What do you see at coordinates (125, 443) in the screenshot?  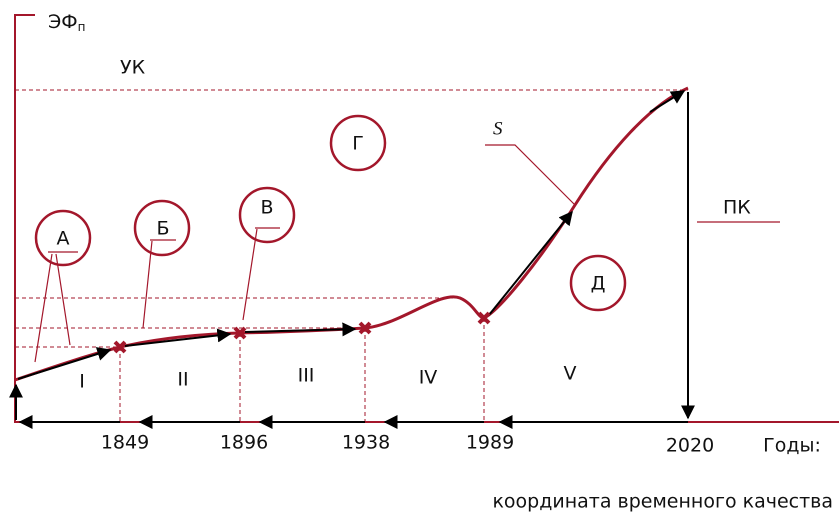 I see `year: 1849` at bounding box center [125, 443].